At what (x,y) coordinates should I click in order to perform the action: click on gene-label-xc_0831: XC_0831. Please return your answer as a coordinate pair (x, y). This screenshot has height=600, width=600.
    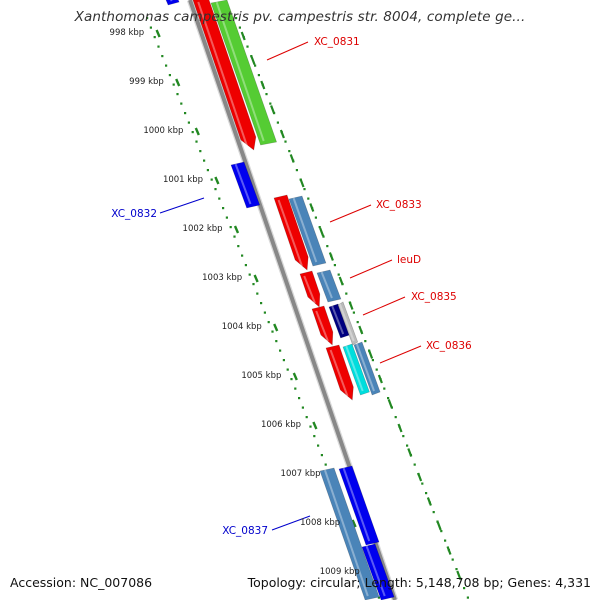
    Looking at the image, I should click on (337, 42).